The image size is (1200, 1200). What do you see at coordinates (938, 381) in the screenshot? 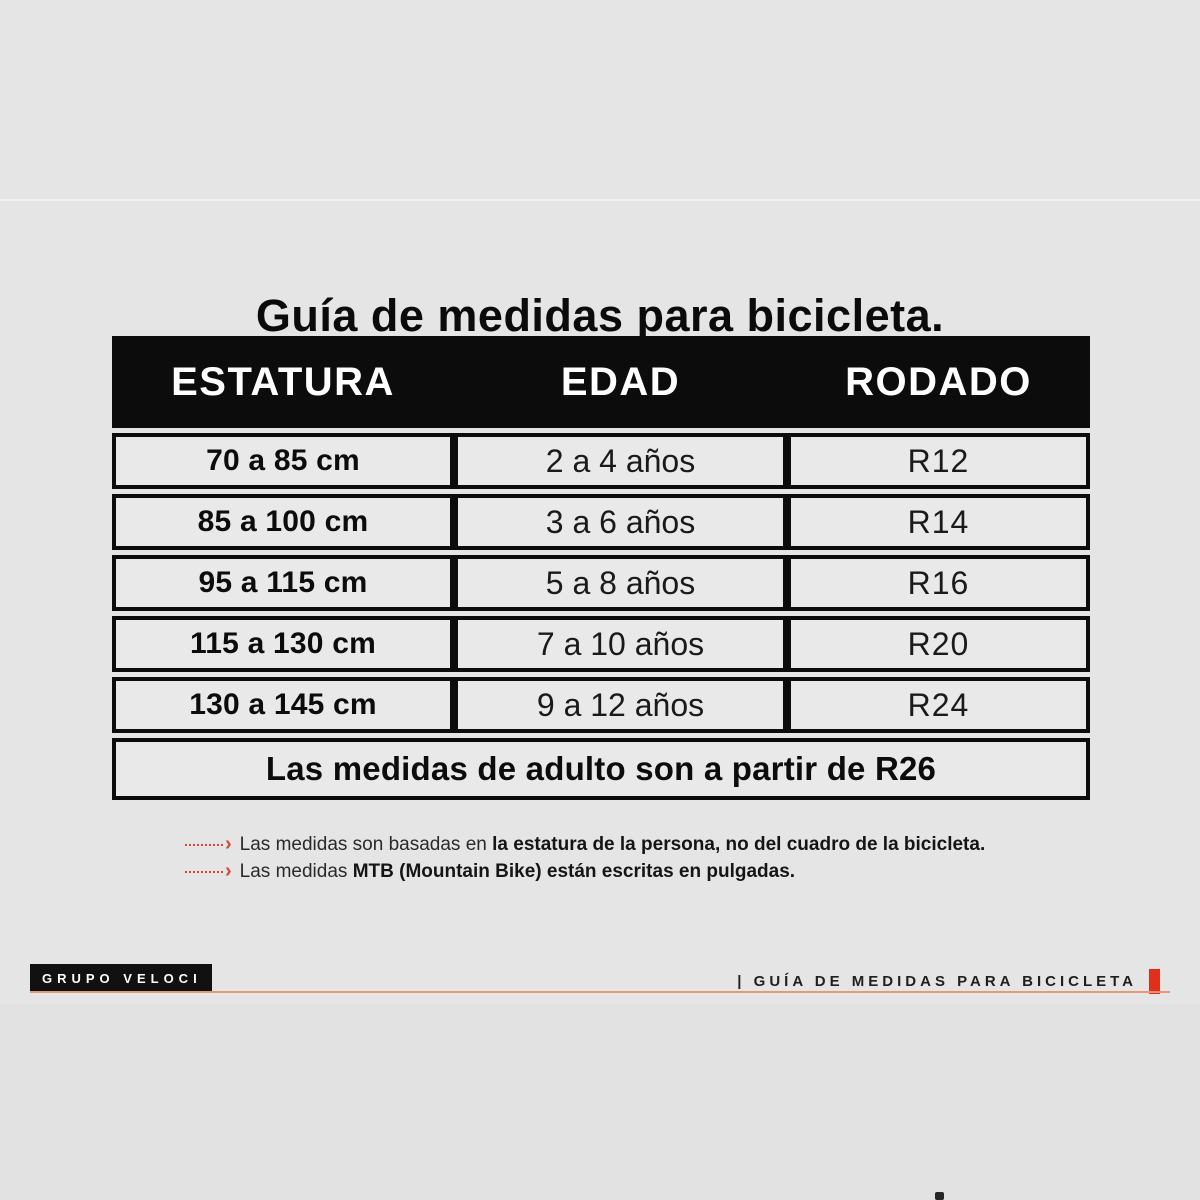
I see `column-header-rodado: RODADO` at bounding box center [938, 381].